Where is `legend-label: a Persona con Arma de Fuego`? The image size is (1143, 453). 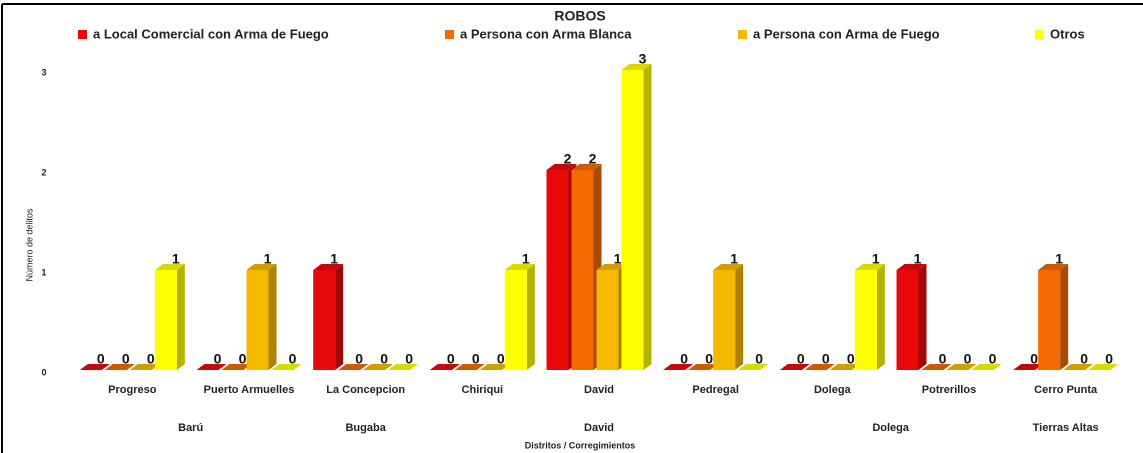
legend-label: a Persona con Arma de Fuego is located at coordinates (846, 33).